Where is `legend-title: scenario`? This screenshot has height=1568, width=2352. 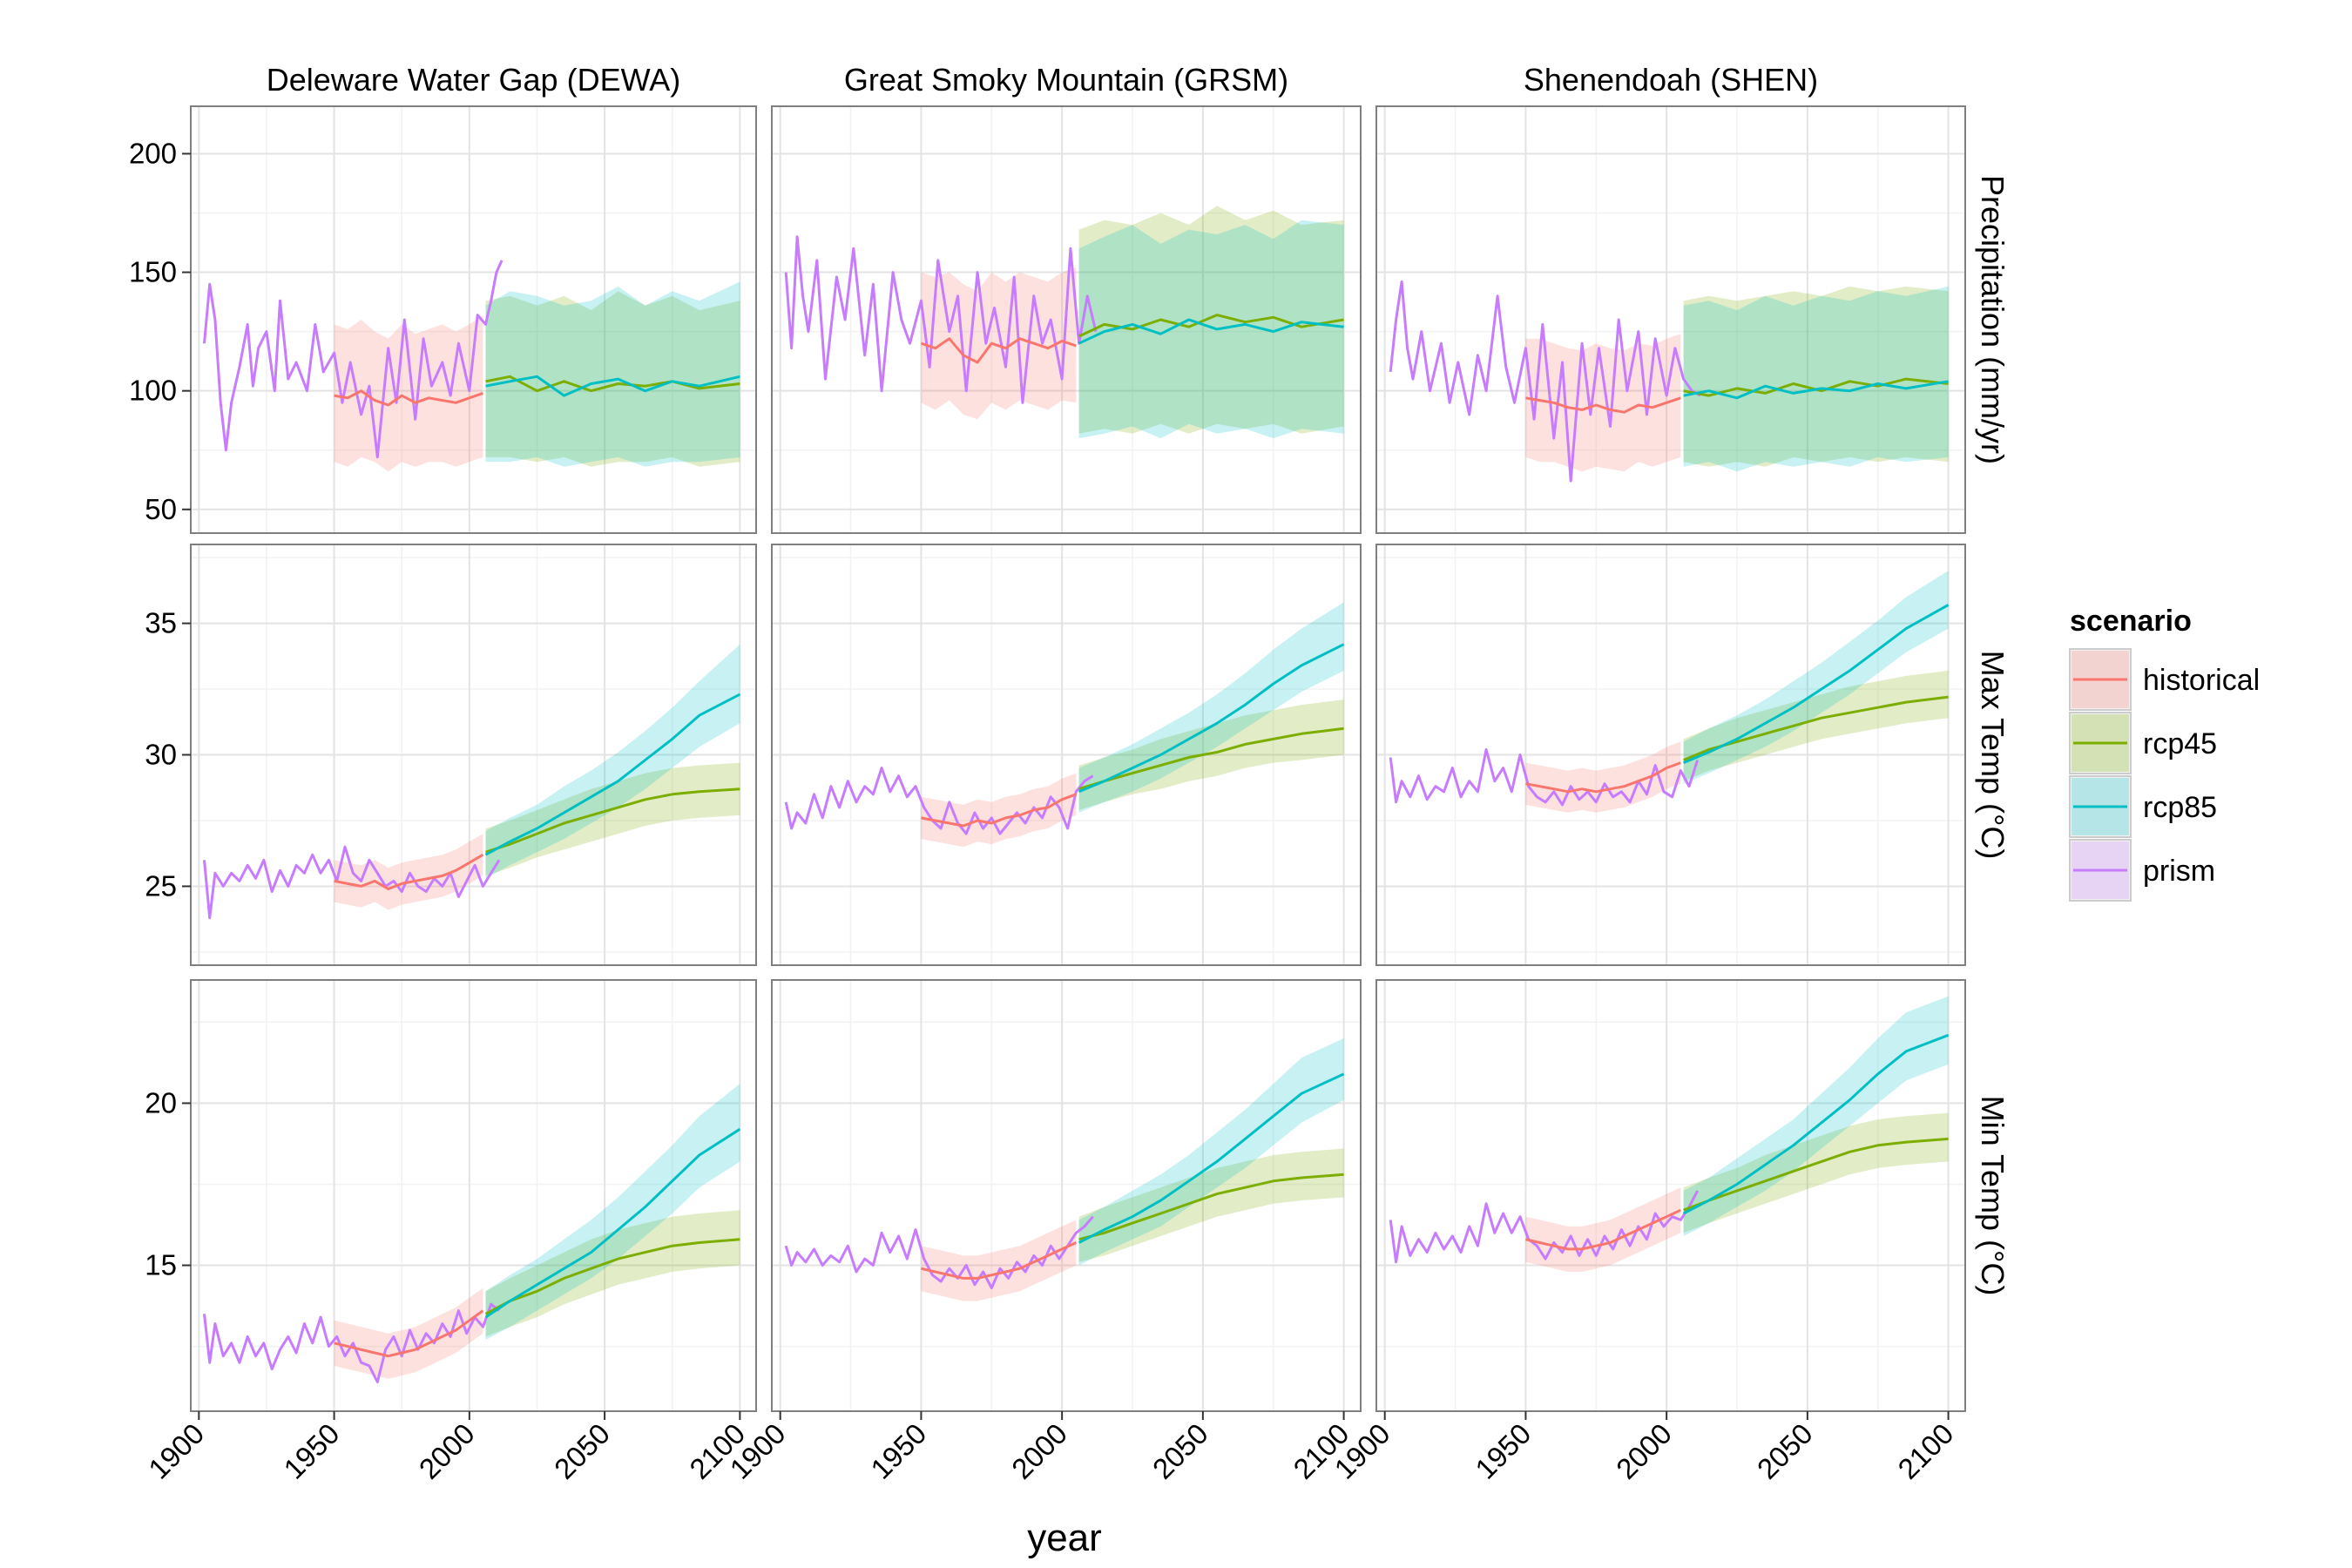 legend-title: scenario is located at coordinates (2131, 621).